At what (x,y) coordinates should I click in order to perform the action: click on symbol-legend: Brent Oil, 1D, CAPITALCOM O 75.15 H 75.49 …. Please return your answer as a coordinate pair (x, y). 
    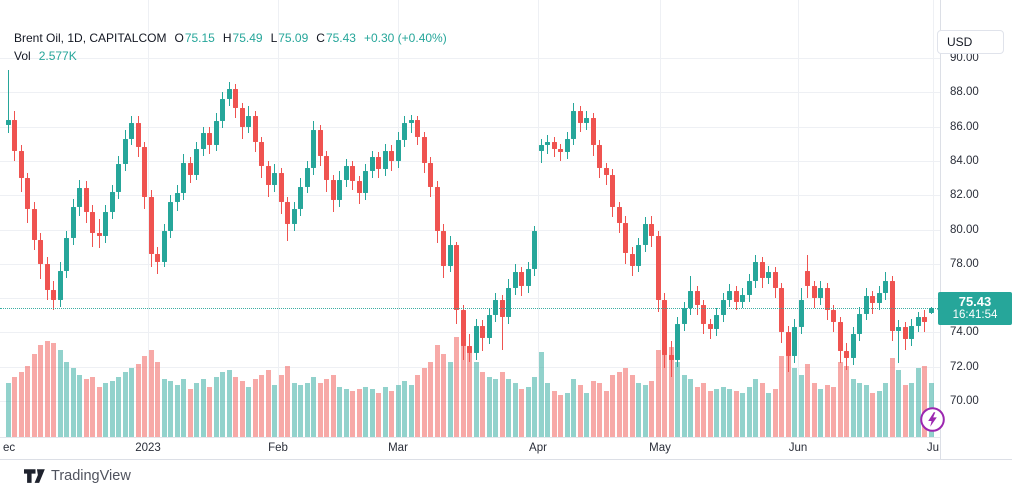
    Looking at the image, I should click on (230, 38).